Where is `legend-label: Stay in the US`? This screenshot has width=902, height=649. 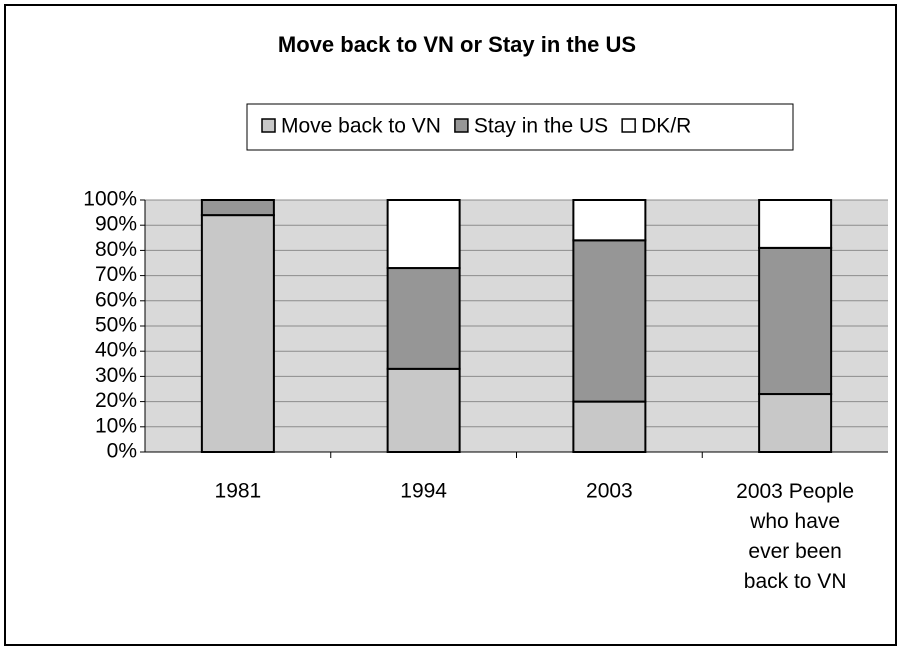 legend-label: Stay in the US is located at coordinates (541, 126).